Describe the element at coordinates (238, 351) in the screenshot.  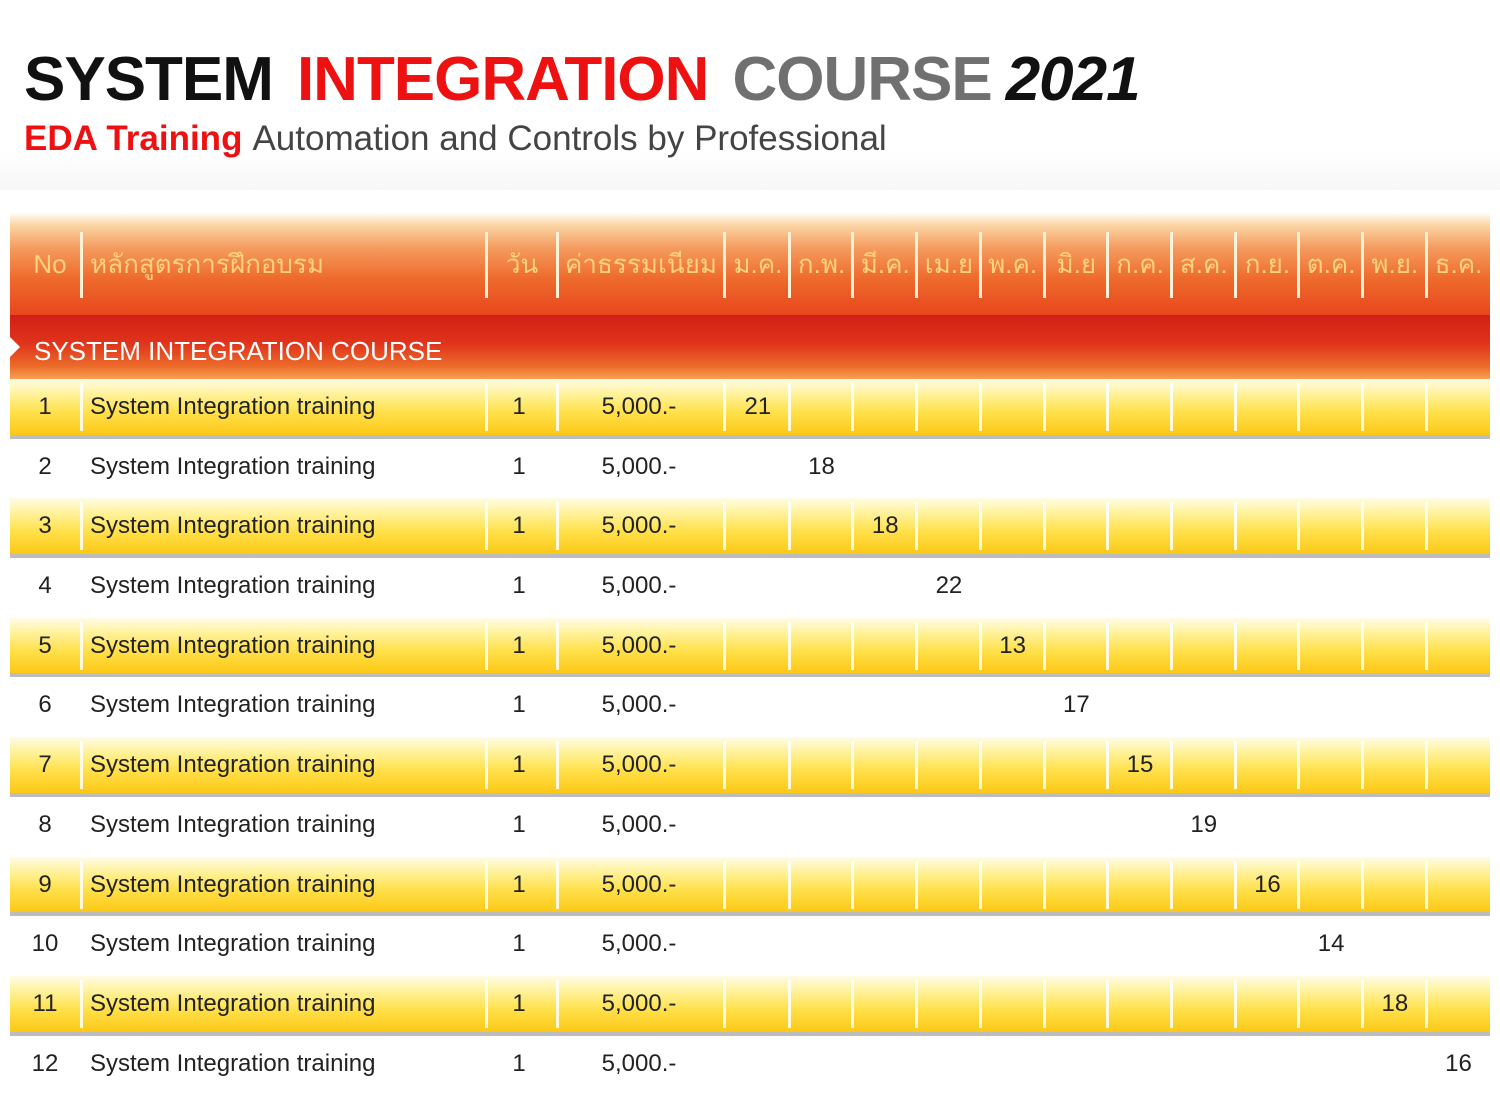
I see `section-title: SYSTEM INTEGRATION COURSE` at that location.